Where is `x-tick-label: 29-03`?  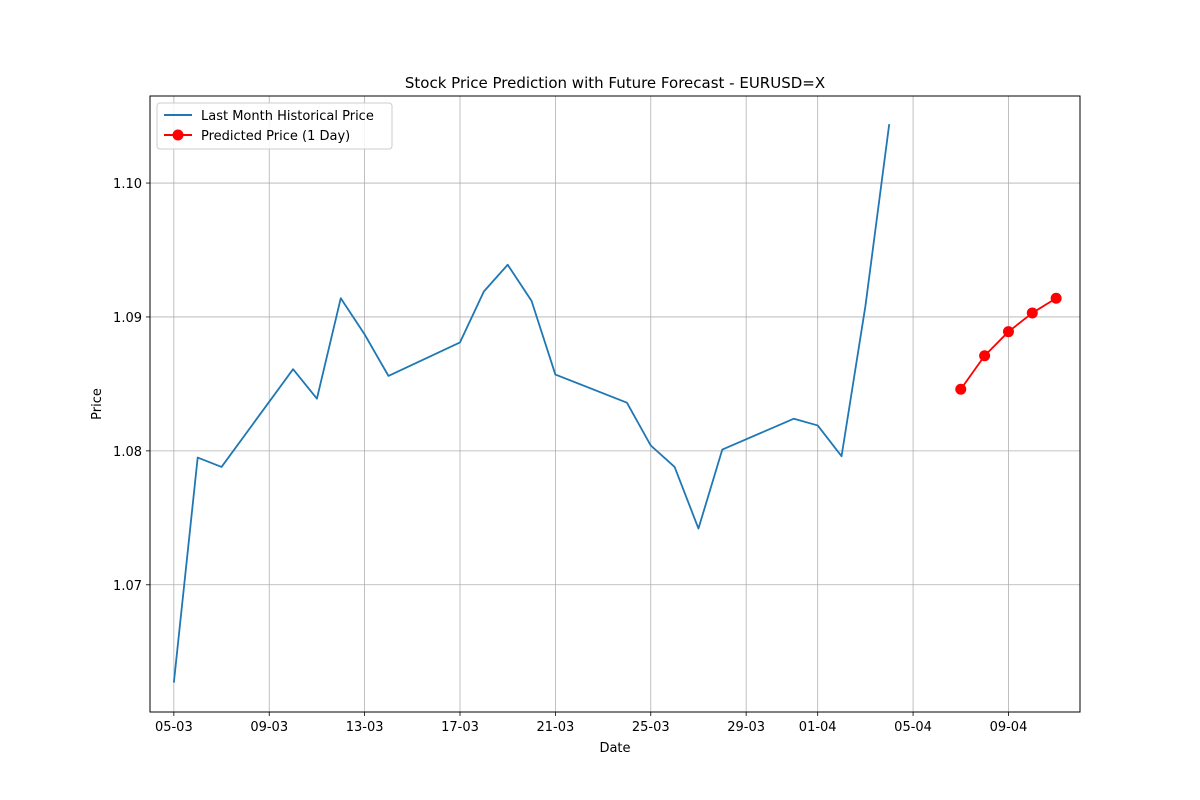 x-tick-label: 29-03 is located at coordinates (746, 727).